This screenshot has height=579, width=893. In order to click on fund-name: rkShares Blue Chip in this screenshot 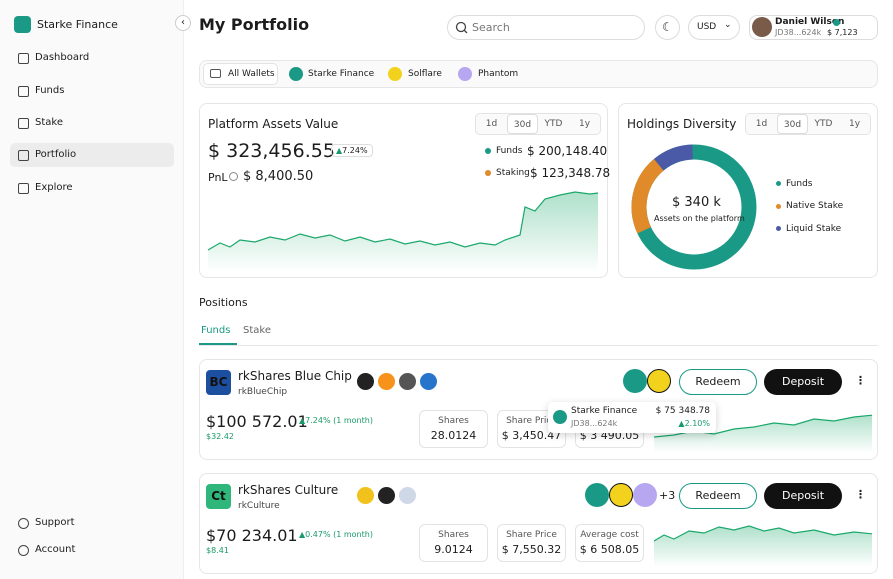, I will do `click(295, 376)`.